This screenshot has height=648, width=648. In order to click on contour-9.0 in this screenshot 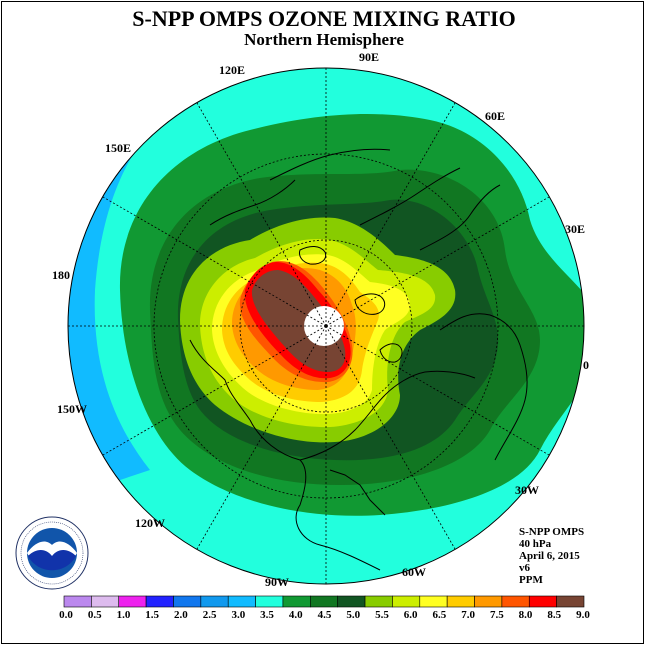, I will do `click(298, 321)`.